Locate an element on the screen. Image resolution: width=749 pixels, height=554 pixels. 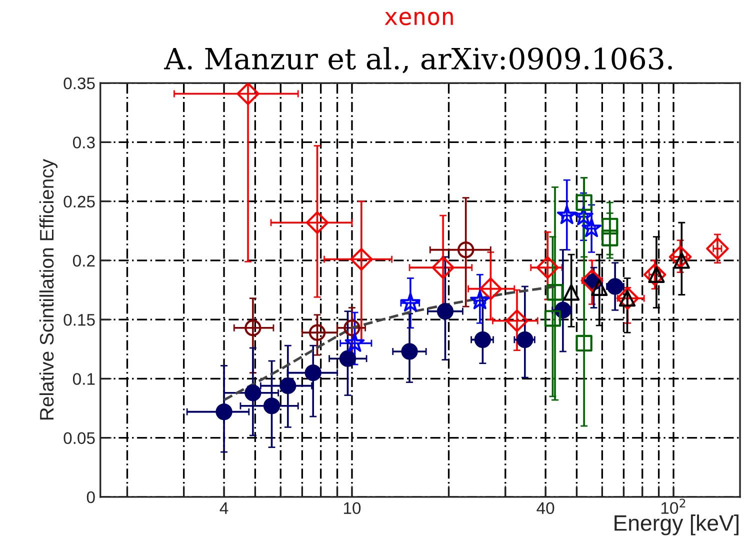
chart-title: xenon is located at coordinates (418, 19).